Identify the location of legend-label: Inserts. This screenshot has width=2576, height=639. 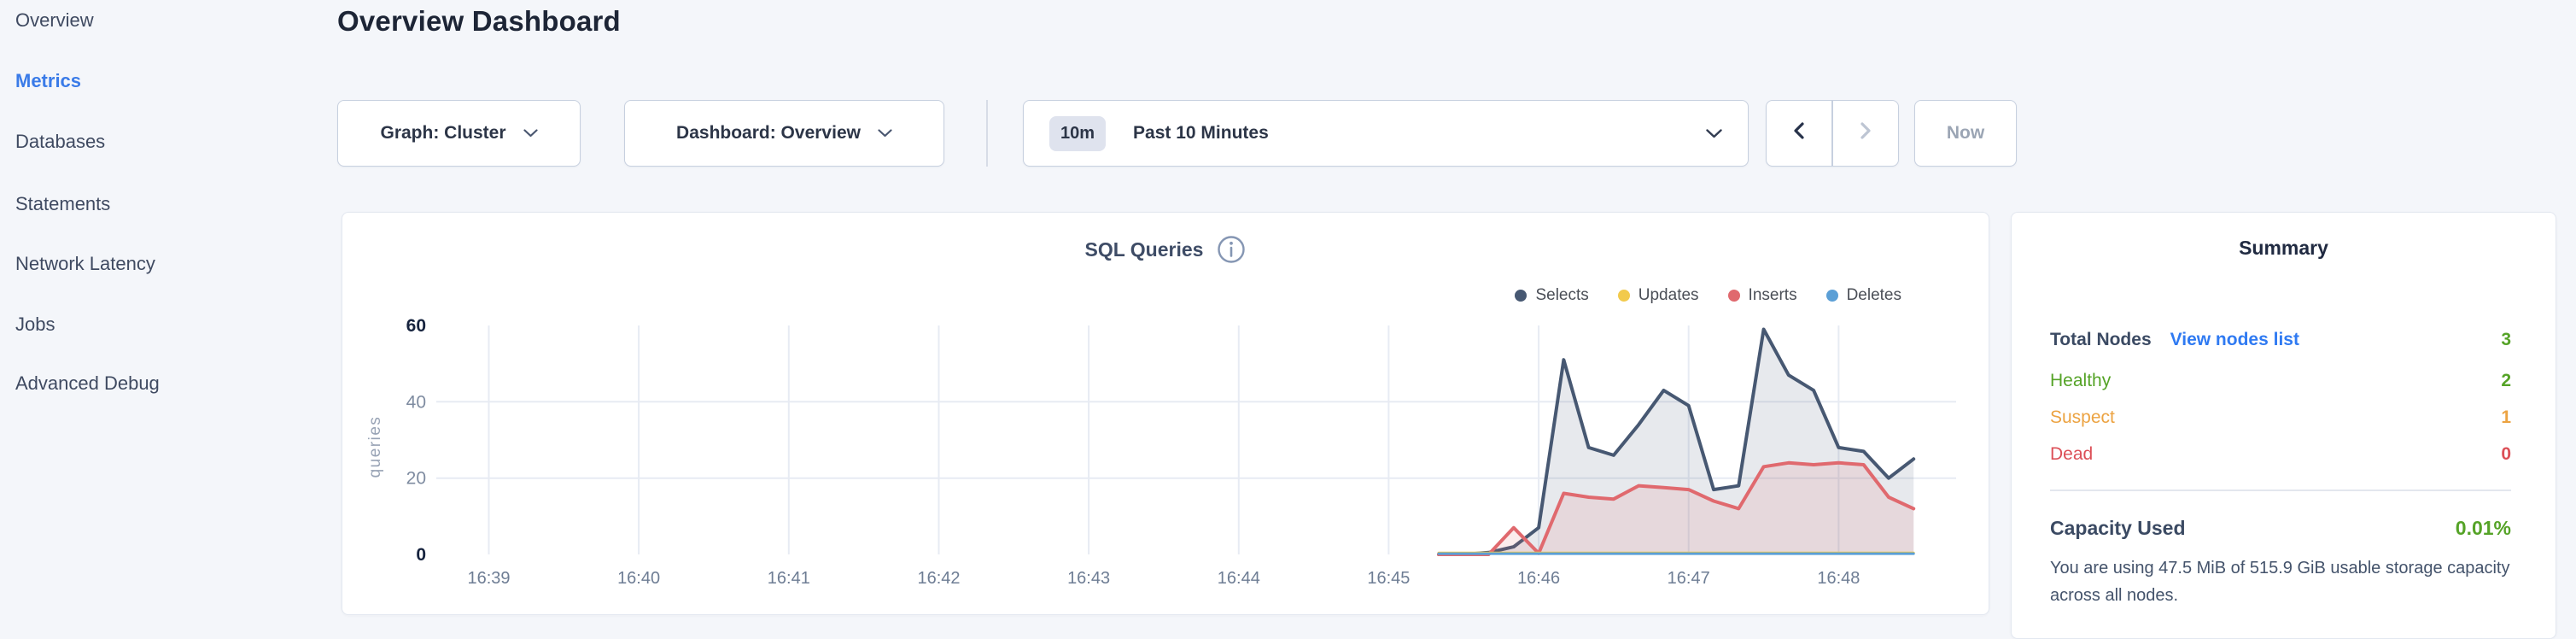
(1772, 295).